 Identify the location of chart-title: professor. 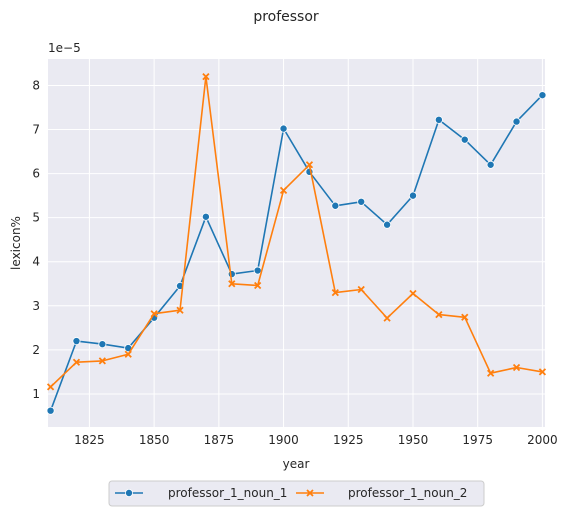
(286, 17).